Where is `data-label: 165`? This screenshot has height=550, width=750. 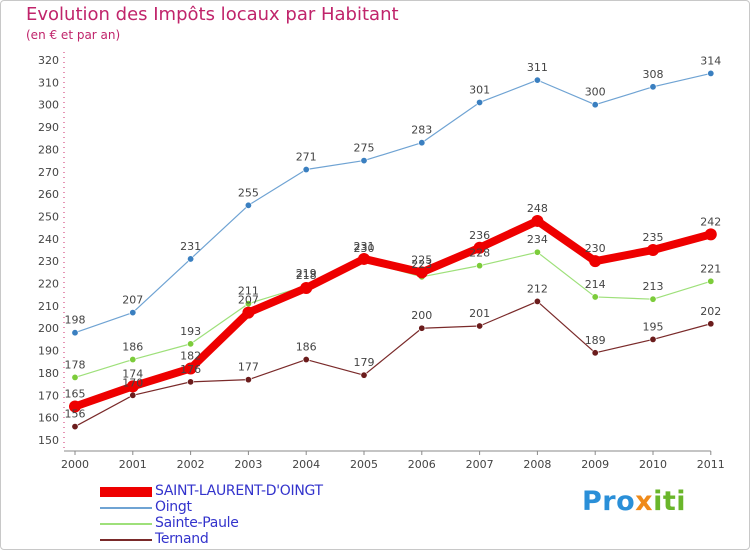 data-label: 165 is located at coordinates (75, 393).